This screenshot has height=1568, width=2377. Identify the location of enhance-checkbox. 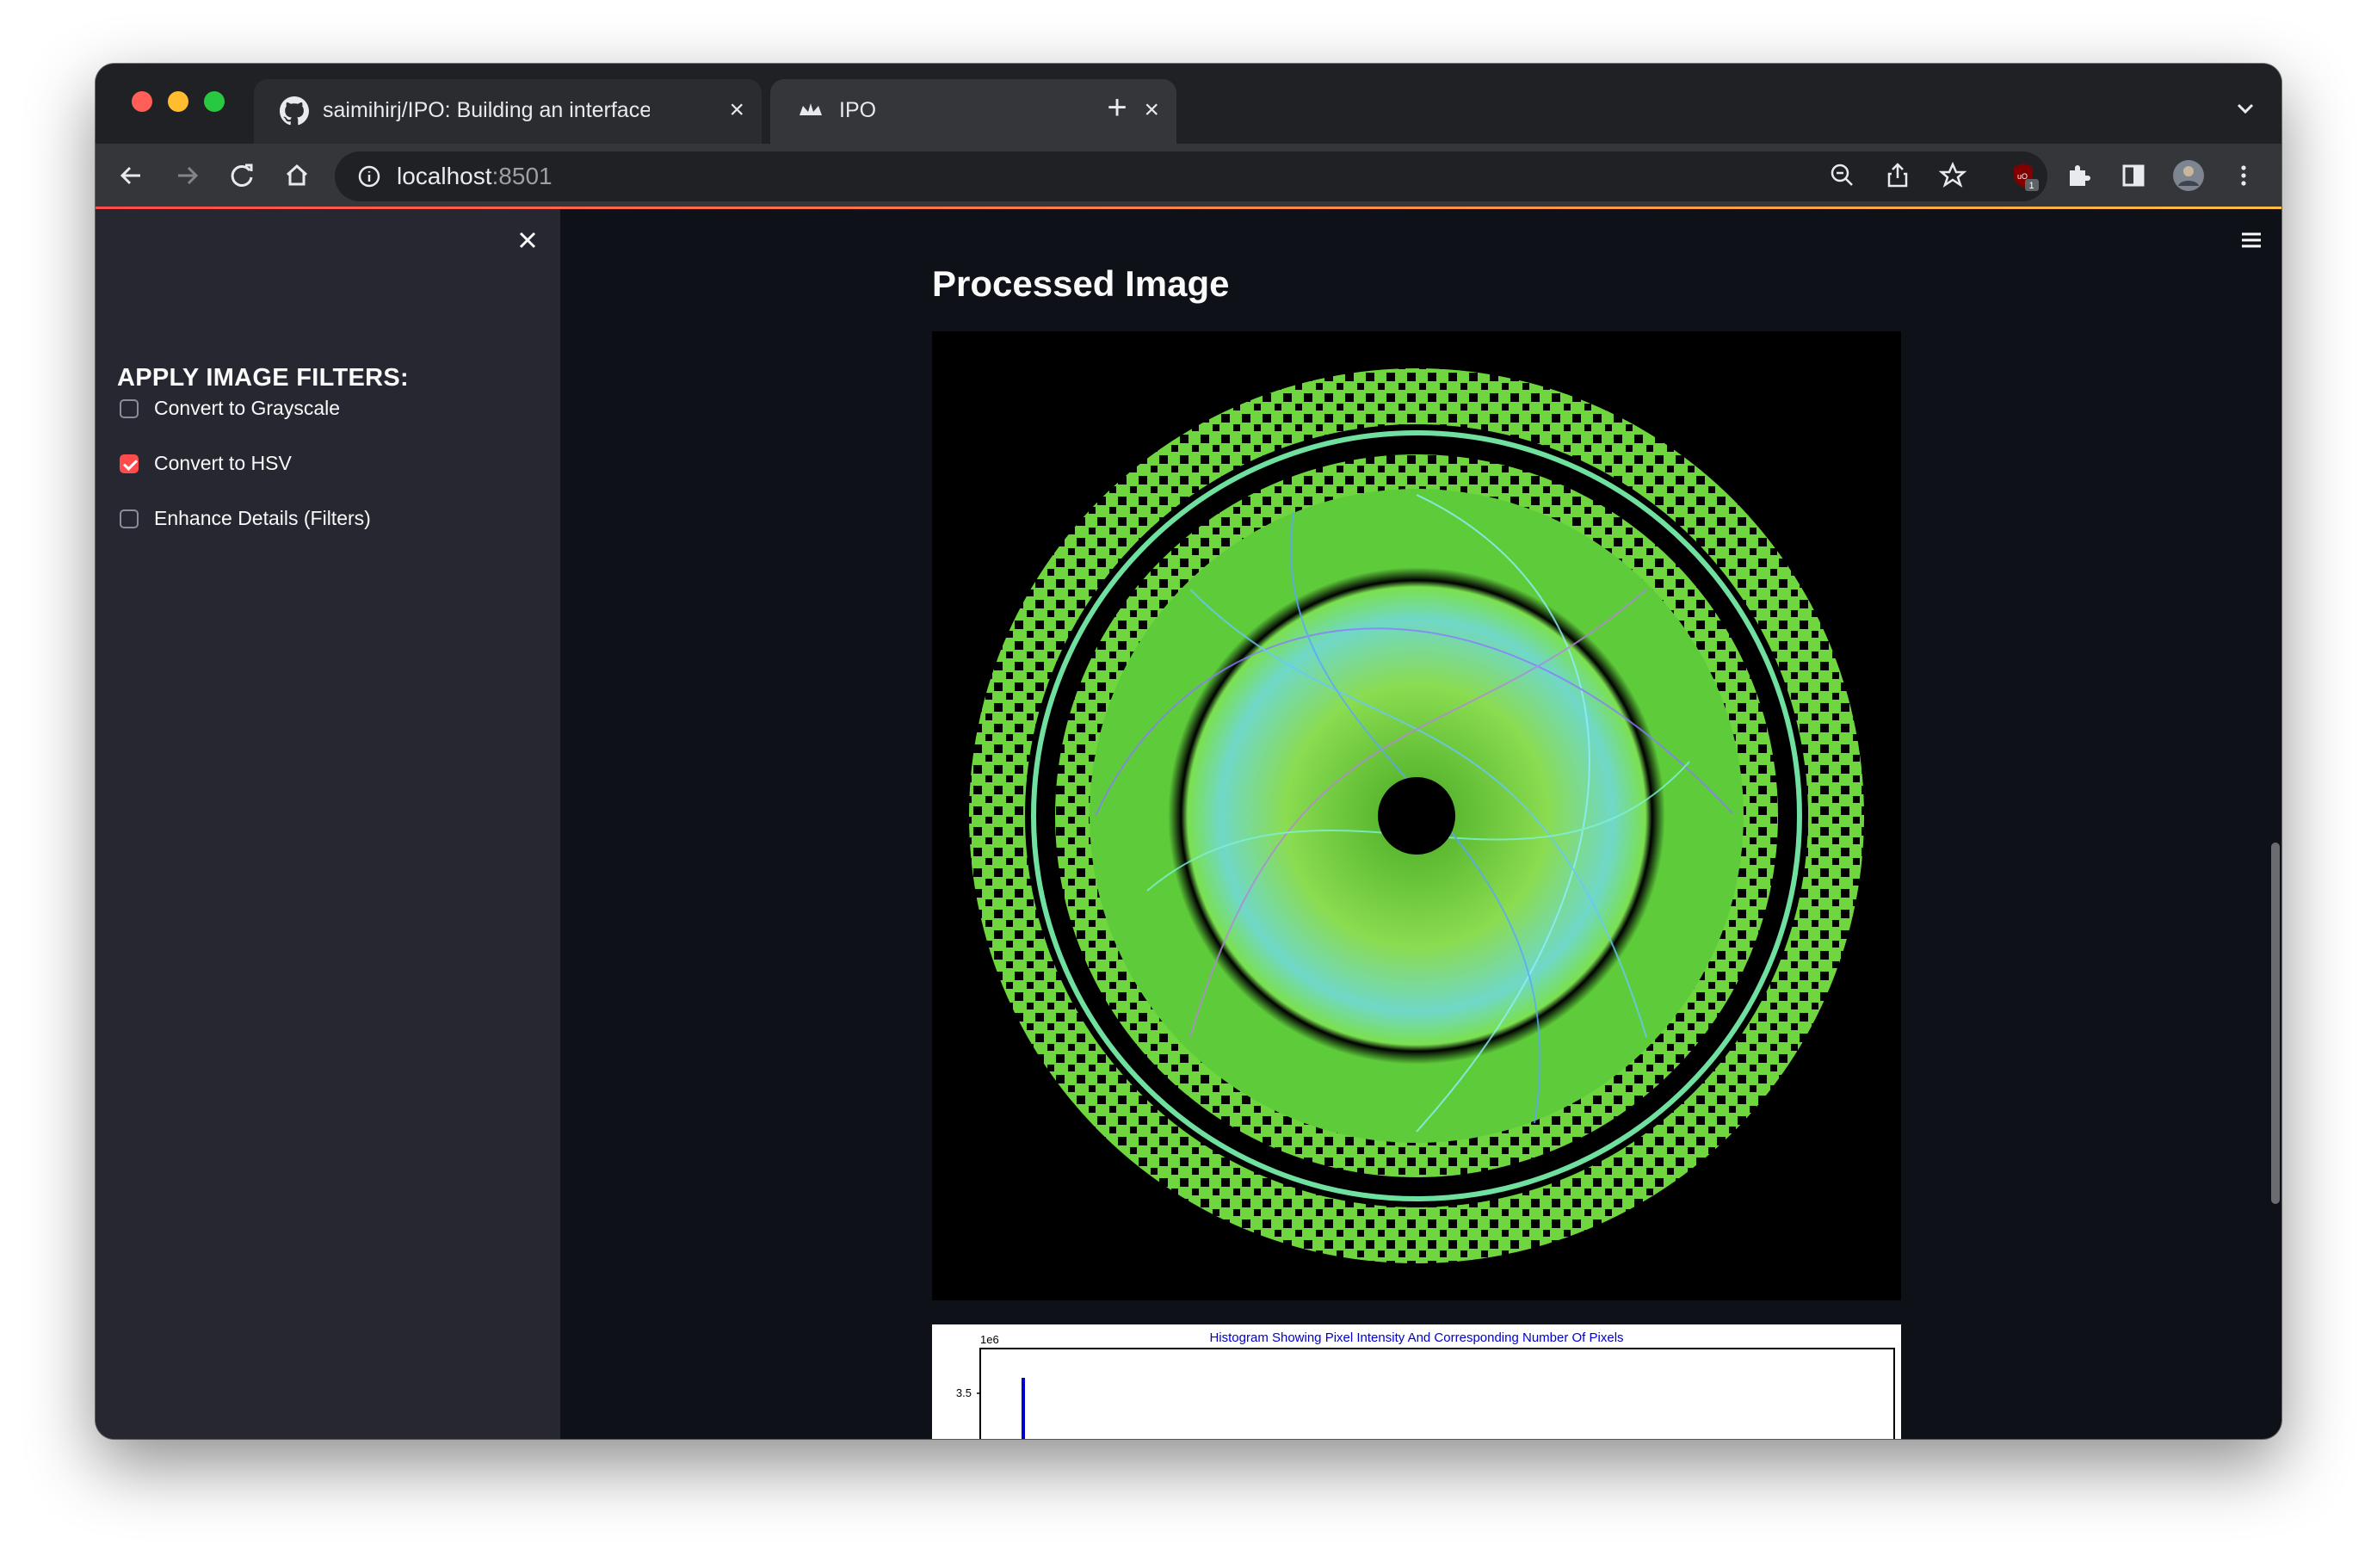
(129, 518).